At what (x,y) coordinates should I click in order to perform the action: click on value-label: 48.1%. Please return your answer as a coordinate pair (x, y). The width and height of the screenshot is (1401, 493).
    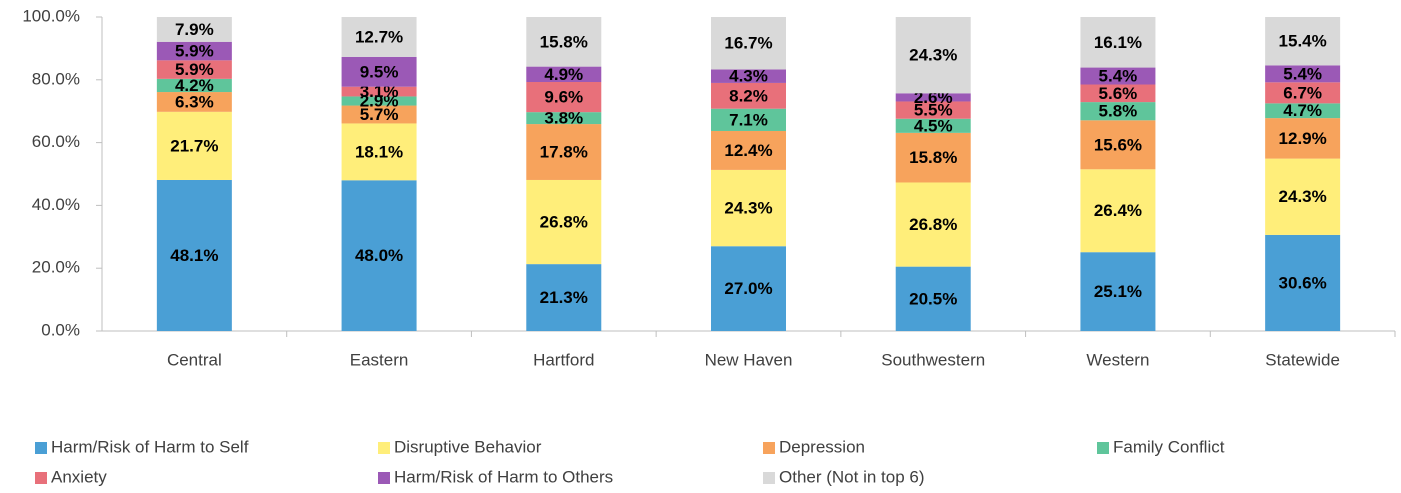
    Looking at the image, I should click on (194, 255).